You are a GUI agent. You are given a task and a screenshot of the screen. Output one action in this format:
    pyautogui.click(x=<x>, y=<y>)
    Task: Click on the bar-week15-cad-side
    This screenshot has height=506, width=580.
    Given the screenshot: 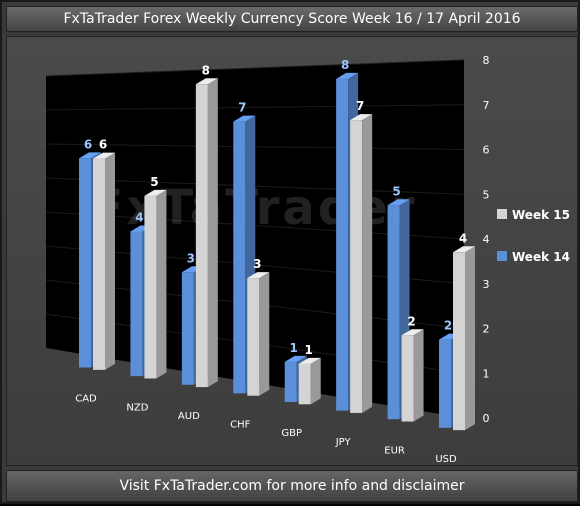 What is the action you would take?
    pyautogui.click(x=110, y=261)
    